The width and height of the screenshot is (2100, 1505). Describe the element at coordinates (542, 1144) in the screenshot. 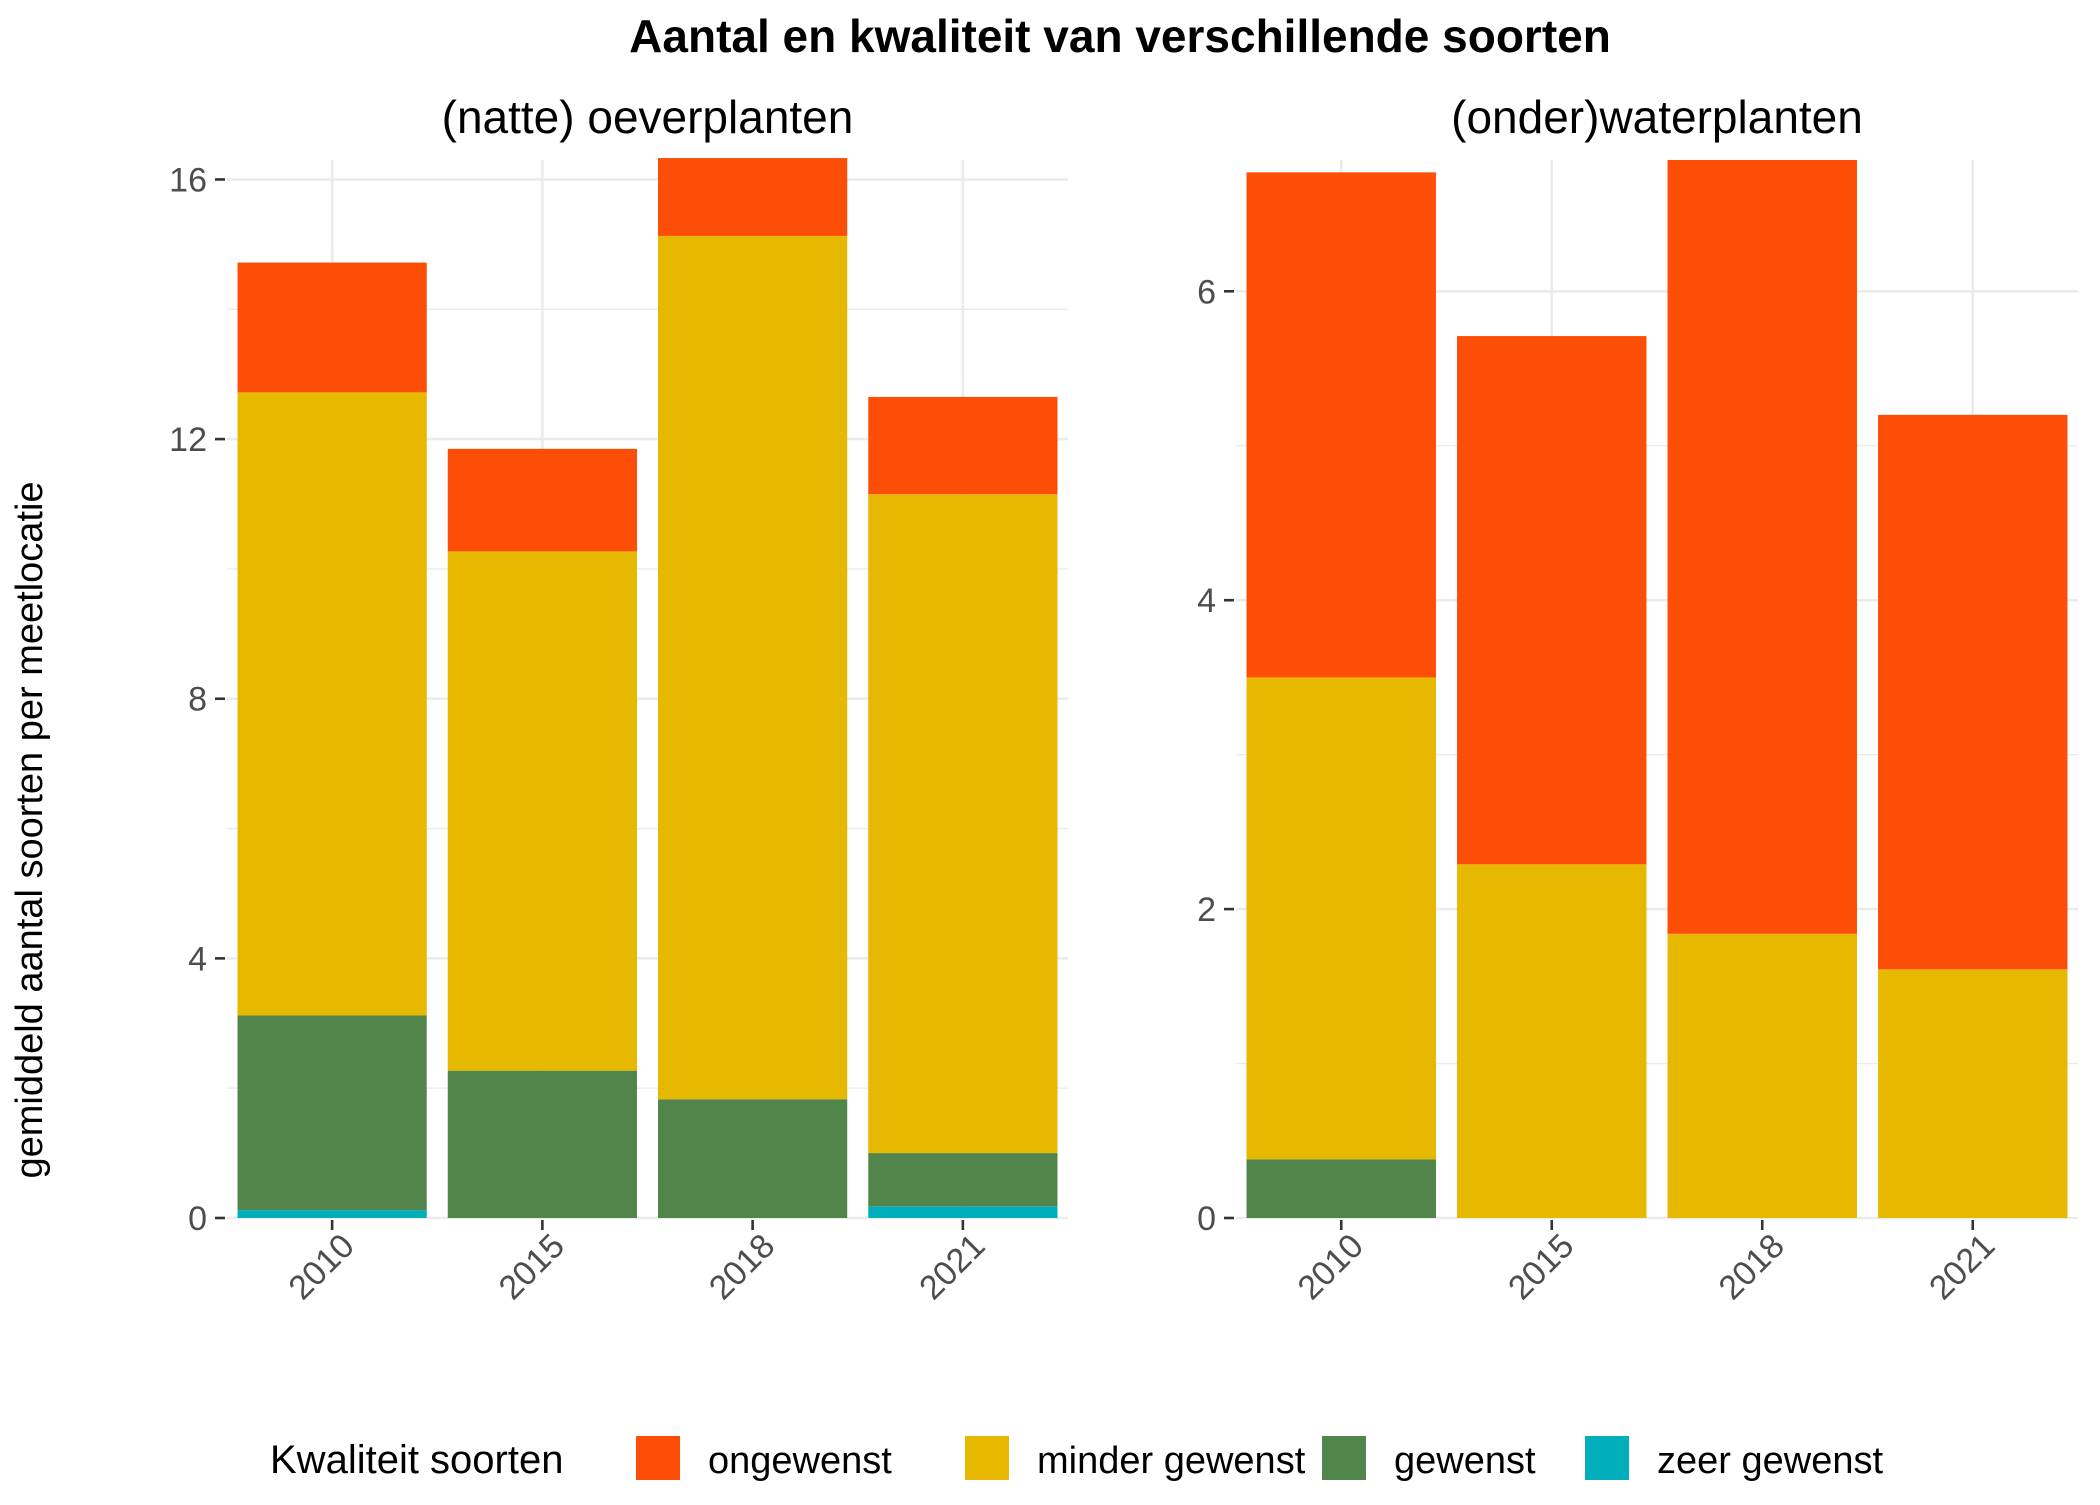

I see `bar-2015-gewenst` at that location.